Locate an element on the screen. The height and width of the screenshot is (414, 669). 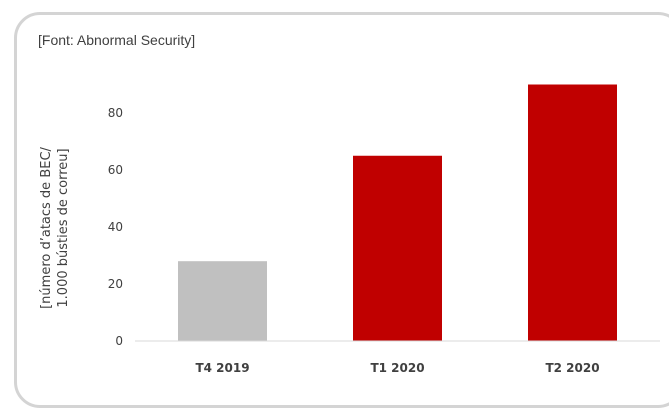
y-axis-ticks: 0 20 40 60 80 is located at coordinates (115, 227).